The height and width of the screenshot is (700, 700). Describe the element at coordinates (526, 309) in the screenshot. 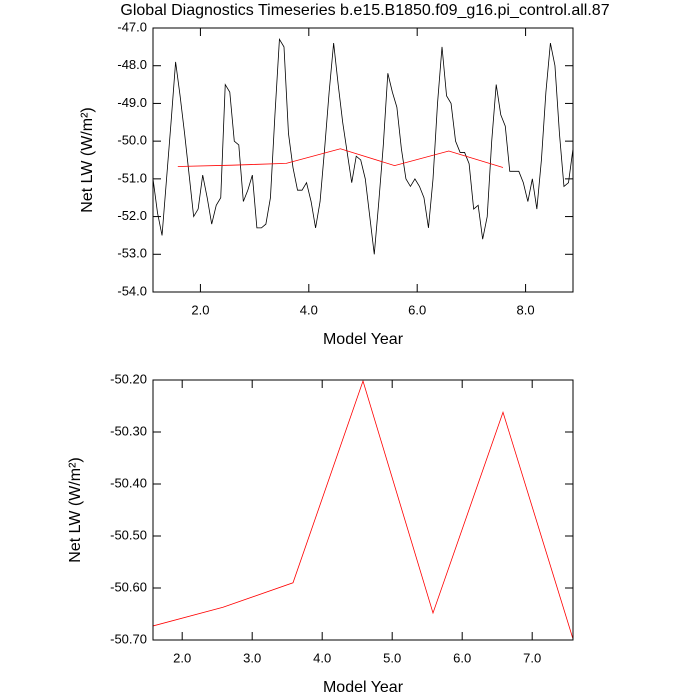

I see `x-tick-label: 8.0` at that location.